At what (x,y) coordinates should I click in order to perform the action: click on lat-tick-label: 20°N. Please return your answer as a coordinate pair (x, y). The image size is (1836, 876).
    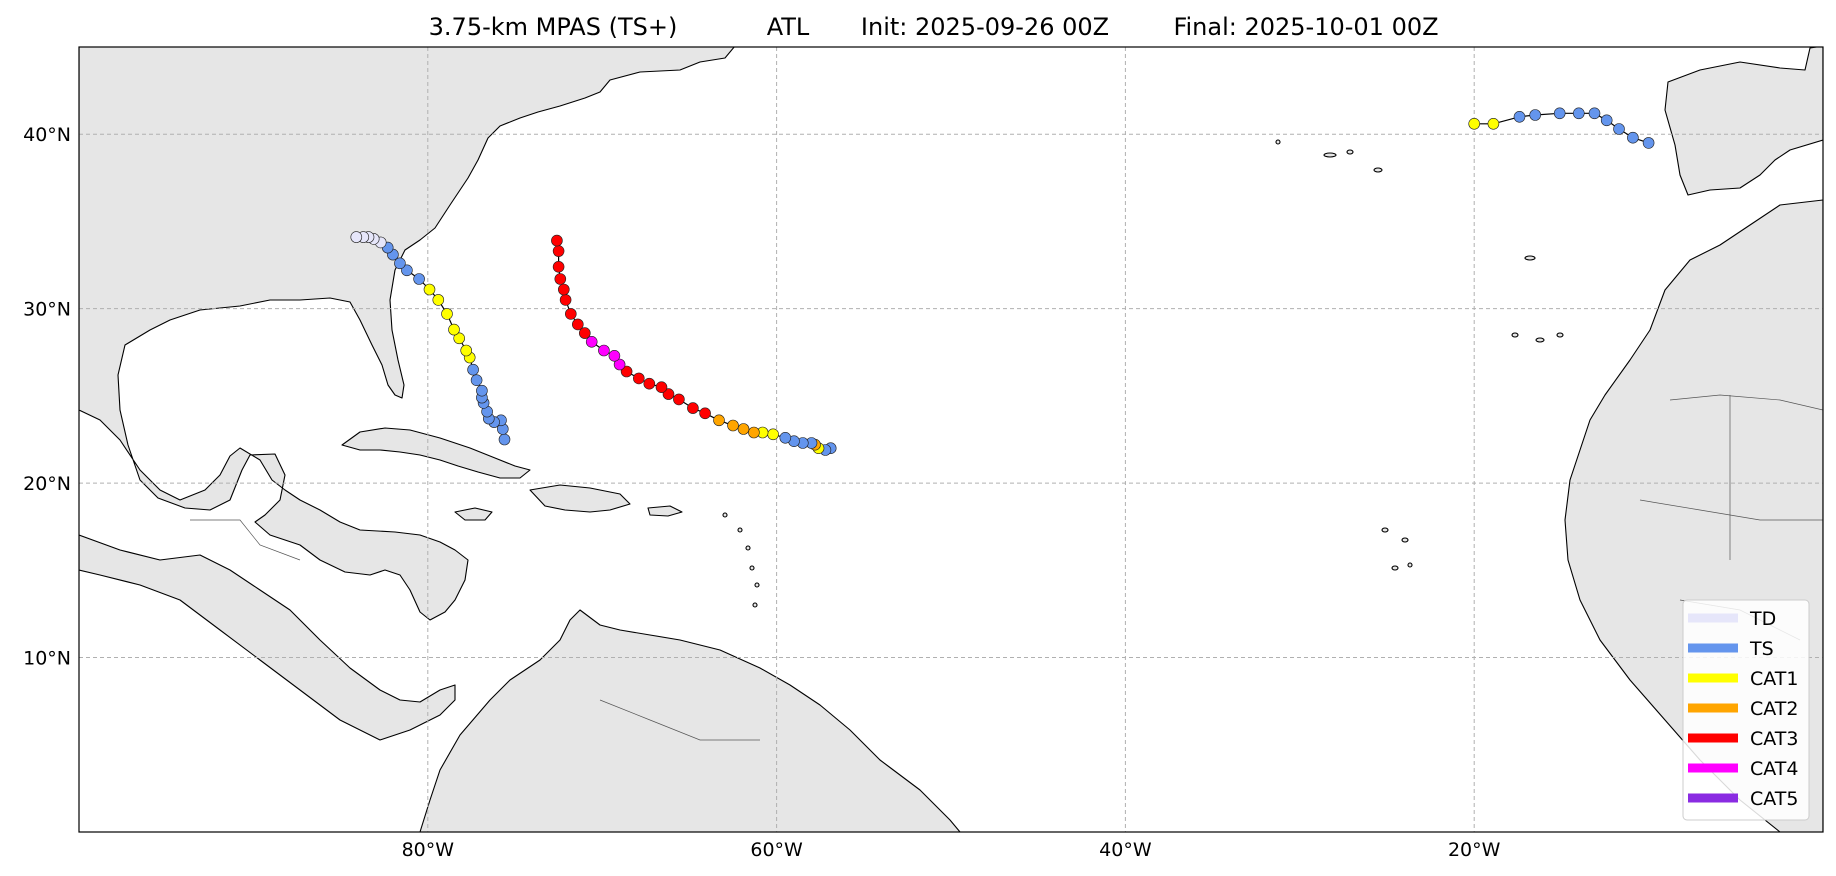
    Looking at the image, I should click on (47, 484).